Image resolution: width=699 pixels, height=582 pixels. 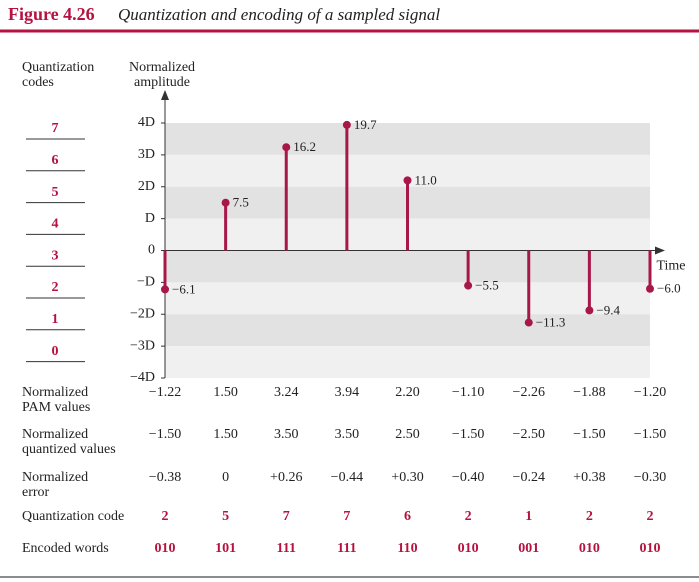 What do you see at coordinates (407, 548) in the screenshot?
I see `table-cell: 110` at bounding box center [407, 548].